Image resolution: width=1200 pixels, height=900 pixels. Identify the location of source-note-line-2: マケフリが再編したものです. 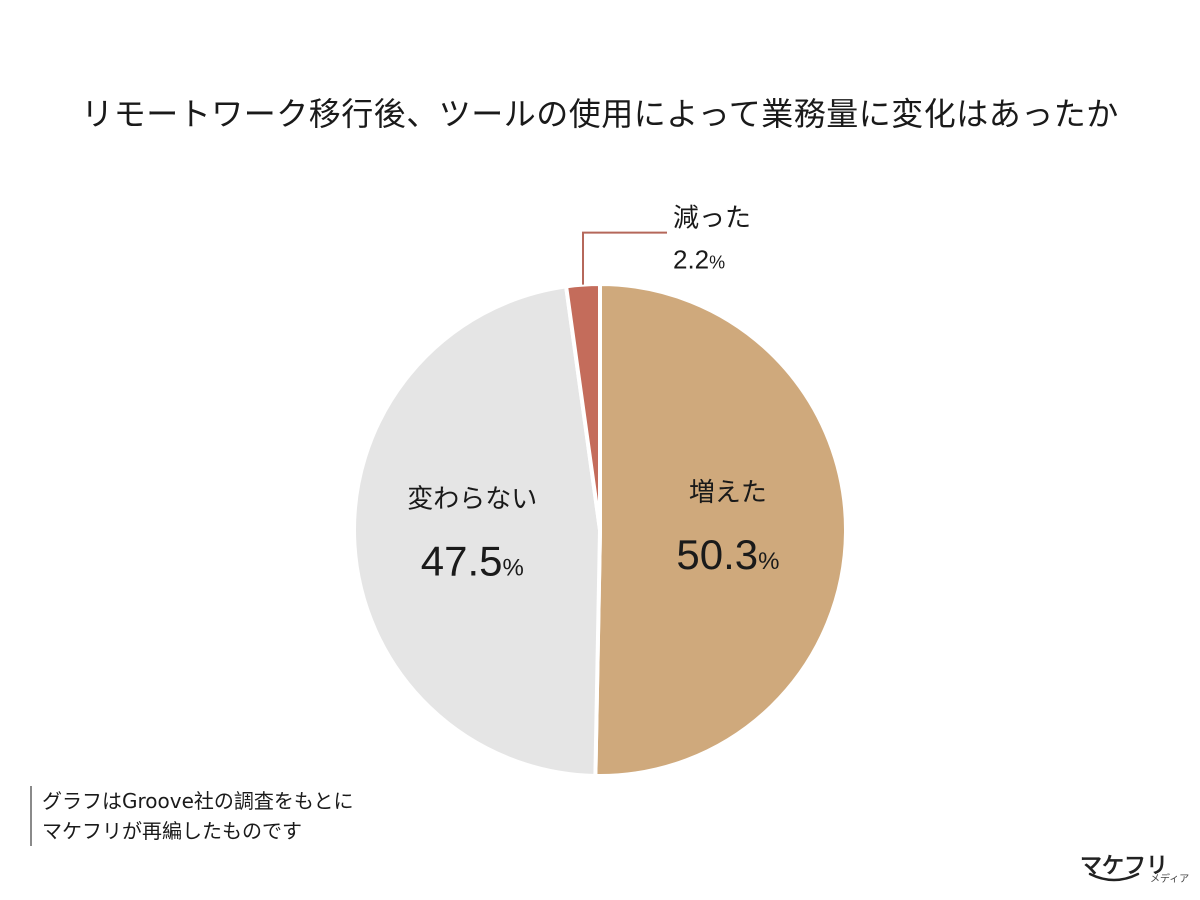
(172, 831).